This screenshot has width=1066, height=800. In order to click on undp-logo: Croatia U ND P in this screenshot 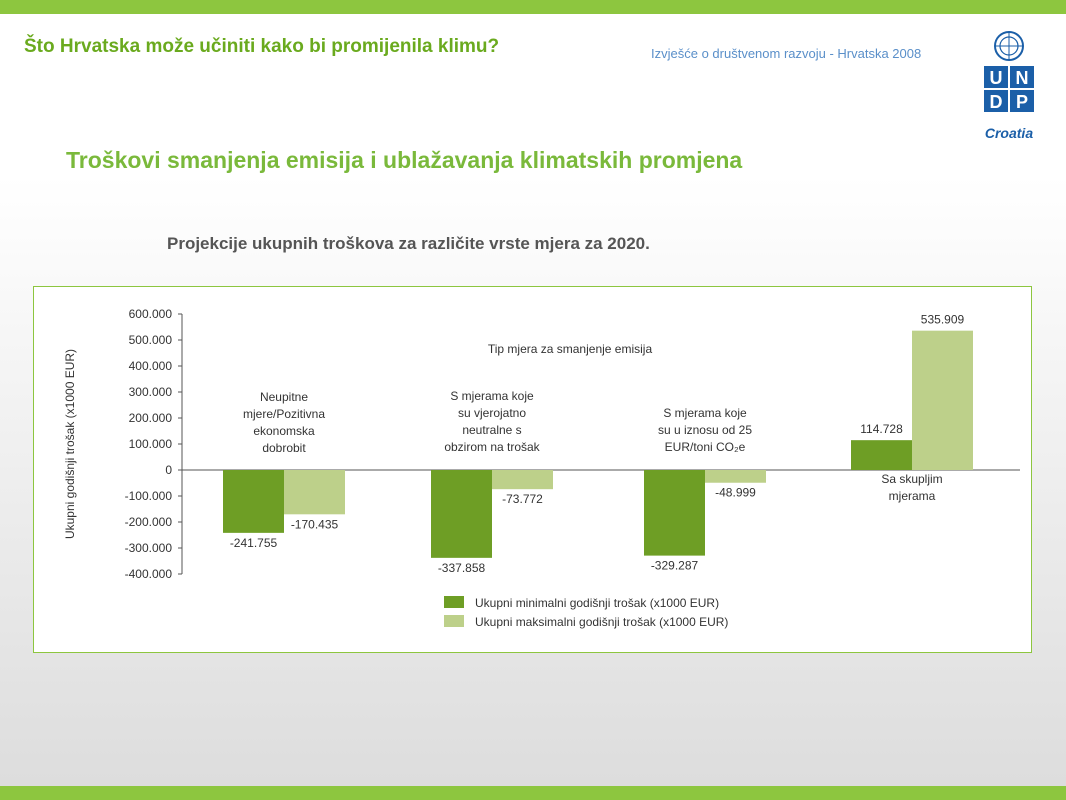, I will do `click(1009, 86)`.